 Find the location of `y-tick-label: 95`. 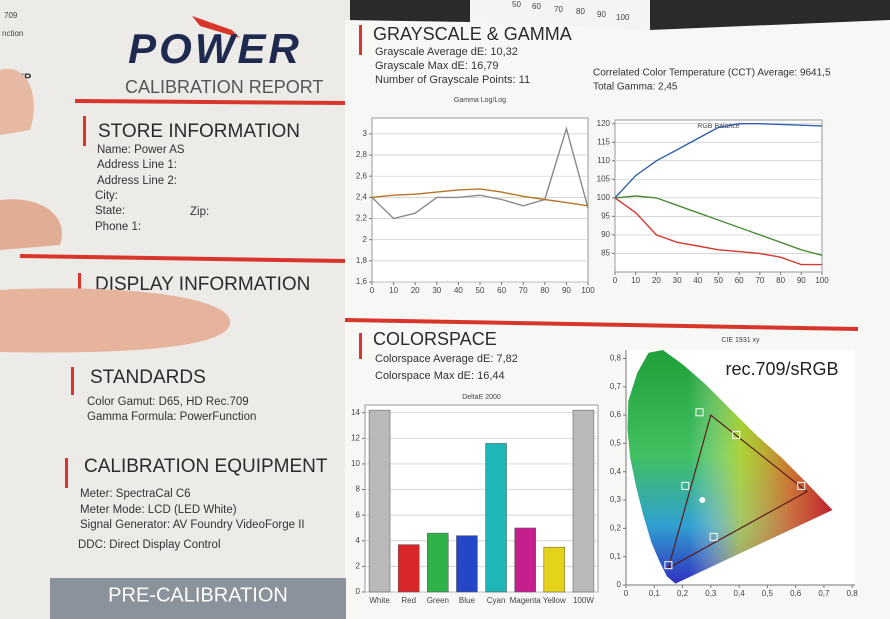

y-tick-label: 95 is located at coordinates (605, 215).